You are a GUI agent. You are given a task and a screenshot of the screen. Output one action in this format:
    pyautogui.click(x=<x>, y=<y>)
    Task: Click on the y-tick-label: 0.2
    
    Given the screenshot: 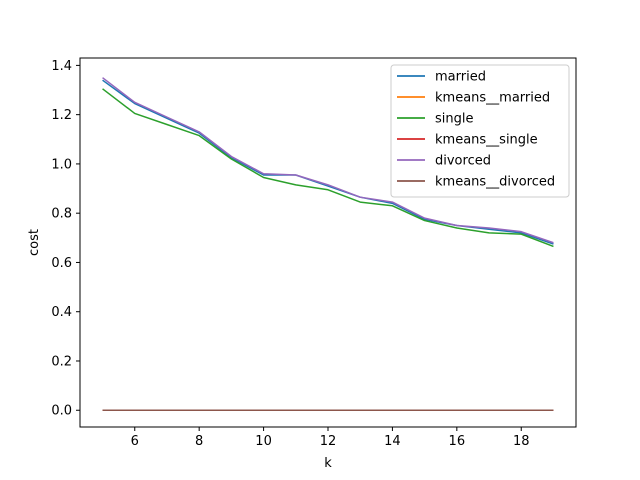 What is the action you would take?
    pyautogui.click(x=61, y=361)
    